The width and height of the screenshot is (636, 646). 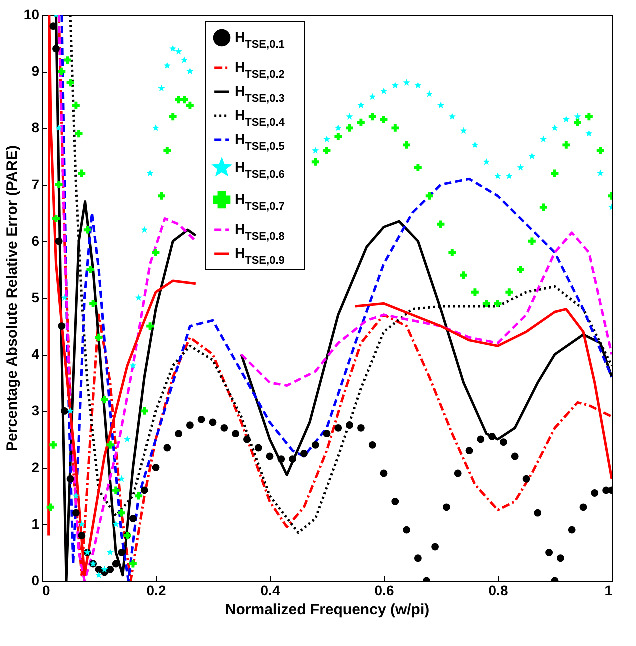 What do you see at coordinates (36, 71) in the screenshot?
I see `y-tick-label: 9` at bounding box center [36, 71].